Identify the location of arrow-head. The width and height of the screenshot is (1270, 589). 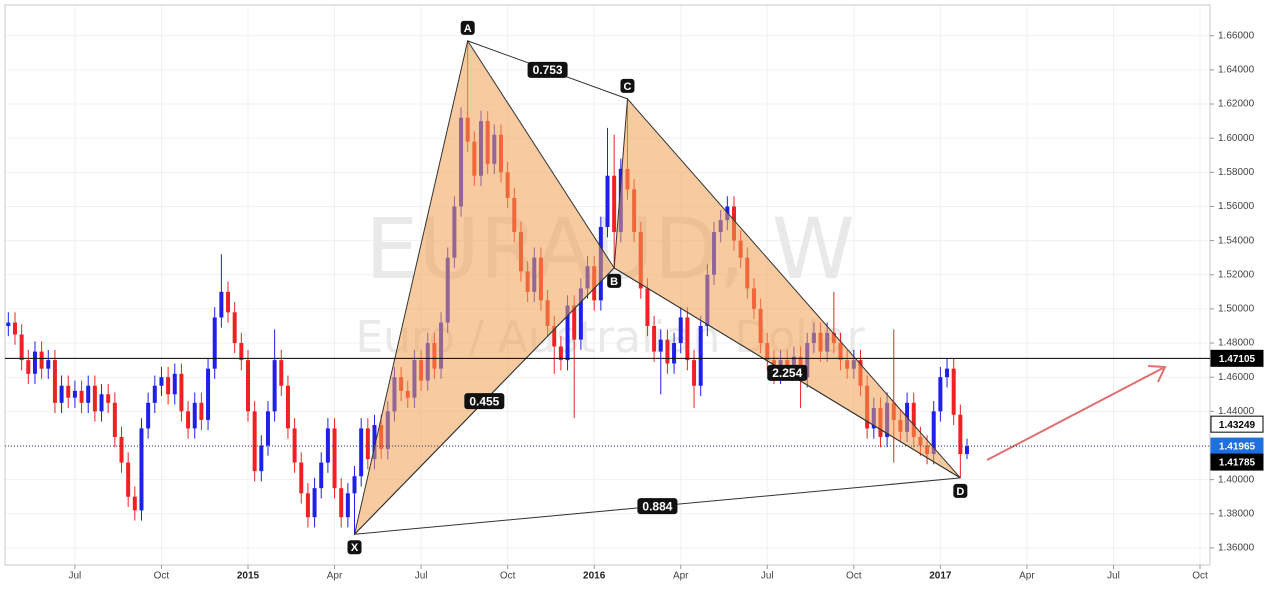
(1157, 374).